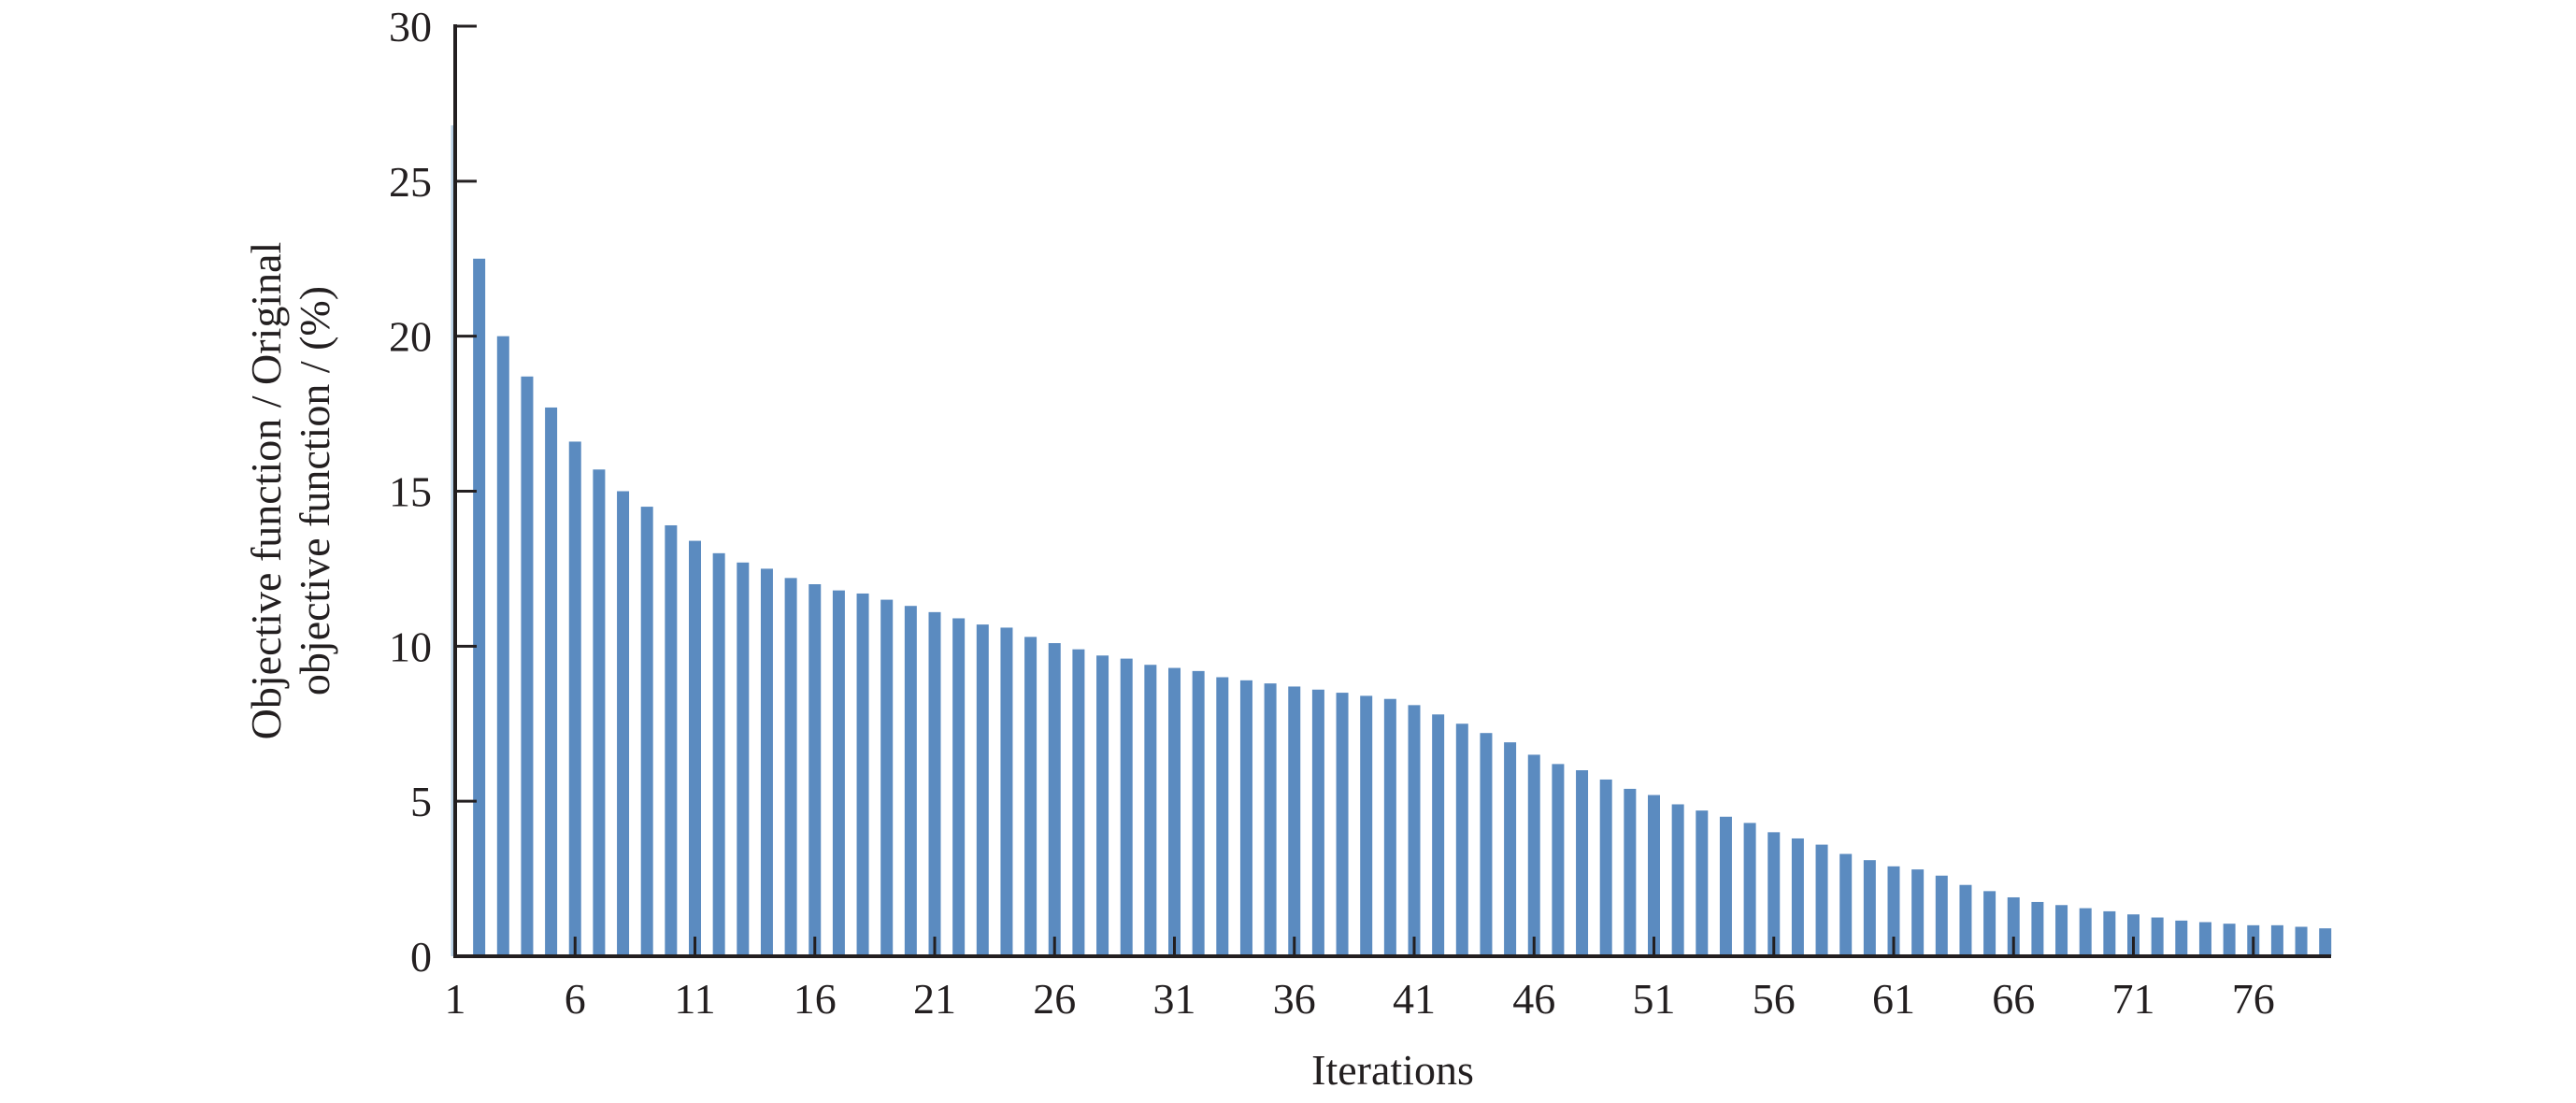 This screenshot has height=1103, width=2576. Describe the element at coordinates (455, 999) in the screenshot. I see `x-tick-label: 1` at that location.